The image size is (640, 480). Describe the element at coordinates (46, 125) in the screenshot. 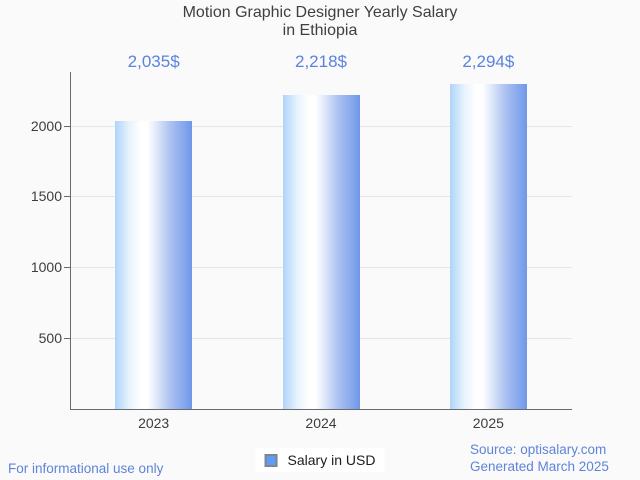

I see `y-axis-tick-label: 2000` at that location.